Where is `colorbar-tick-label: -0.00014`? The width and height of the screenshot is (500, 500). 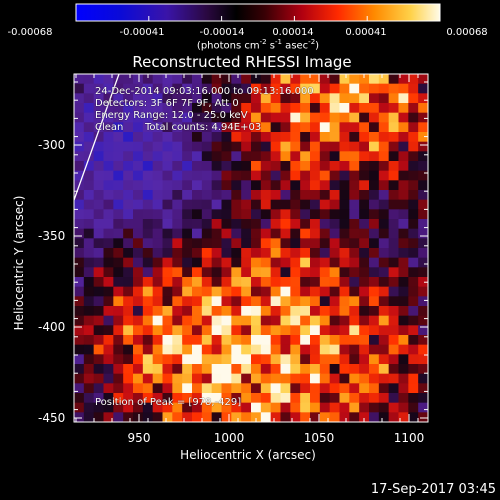 colorbar-tick-label: -0.00014 is located at coordinates (222, 32).